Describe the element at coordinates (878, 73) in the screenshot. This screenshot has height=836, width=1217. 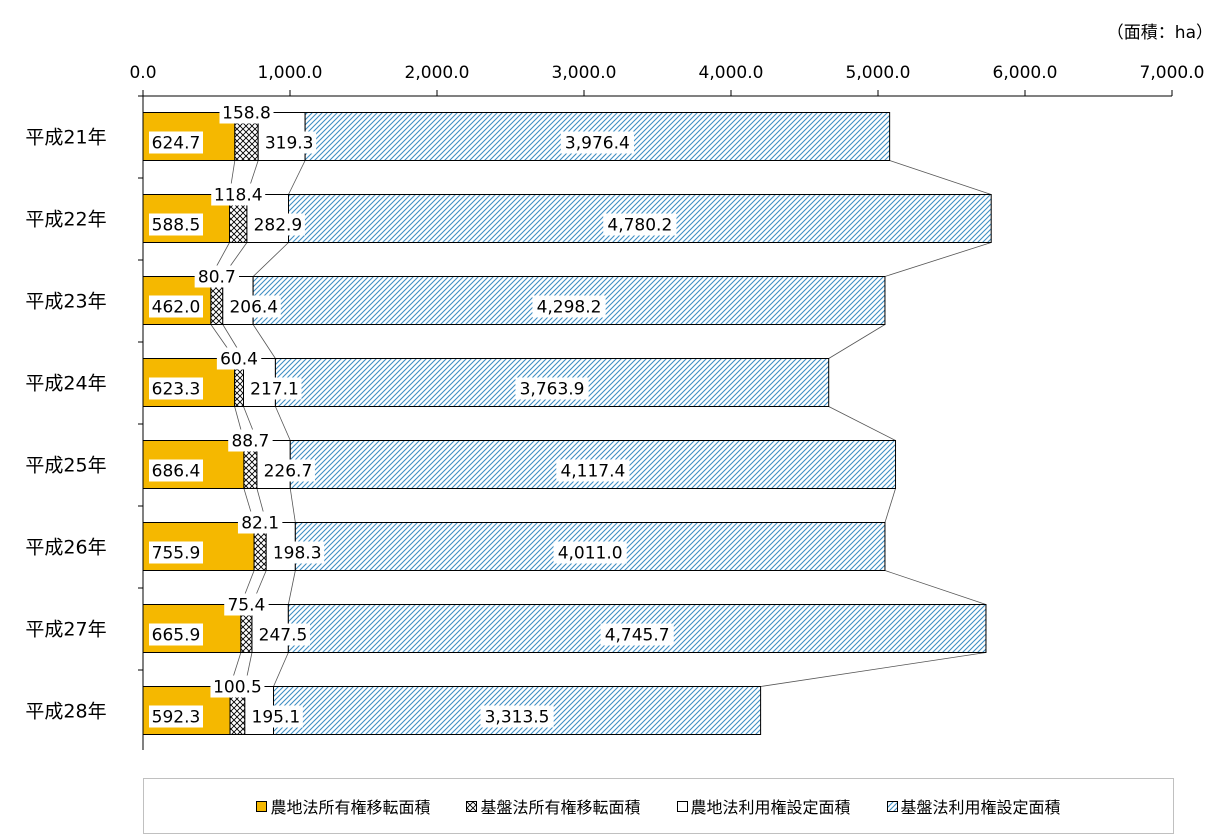
I see `x-tick-label: 5,000.0` at that location.